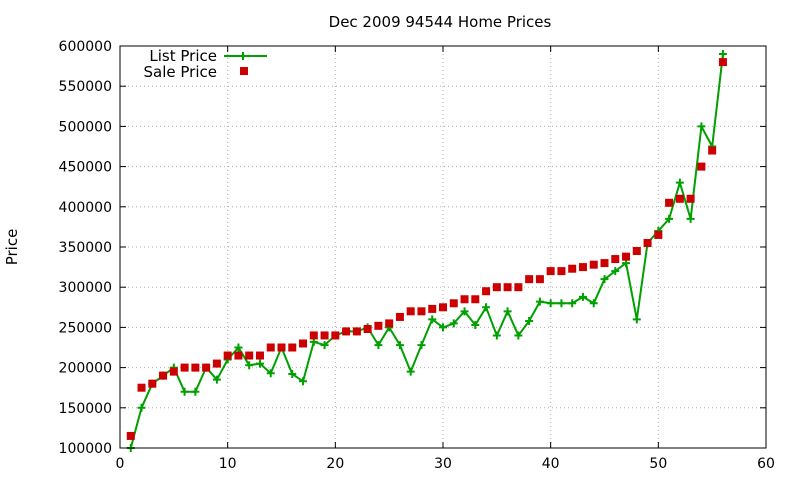  Describe the element at coordinates (443, 464) in the screenshot. I see `x-tick-label: 30` at that location.